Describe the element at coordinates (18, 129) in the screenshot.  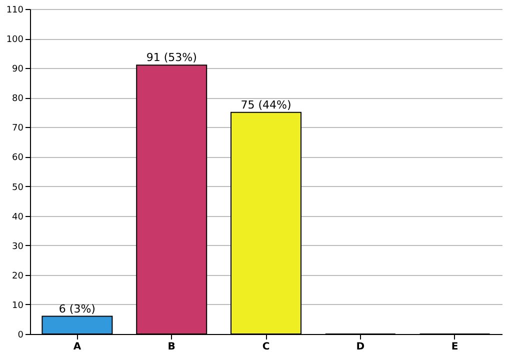
I see `y-tick-label: 70` at that location.